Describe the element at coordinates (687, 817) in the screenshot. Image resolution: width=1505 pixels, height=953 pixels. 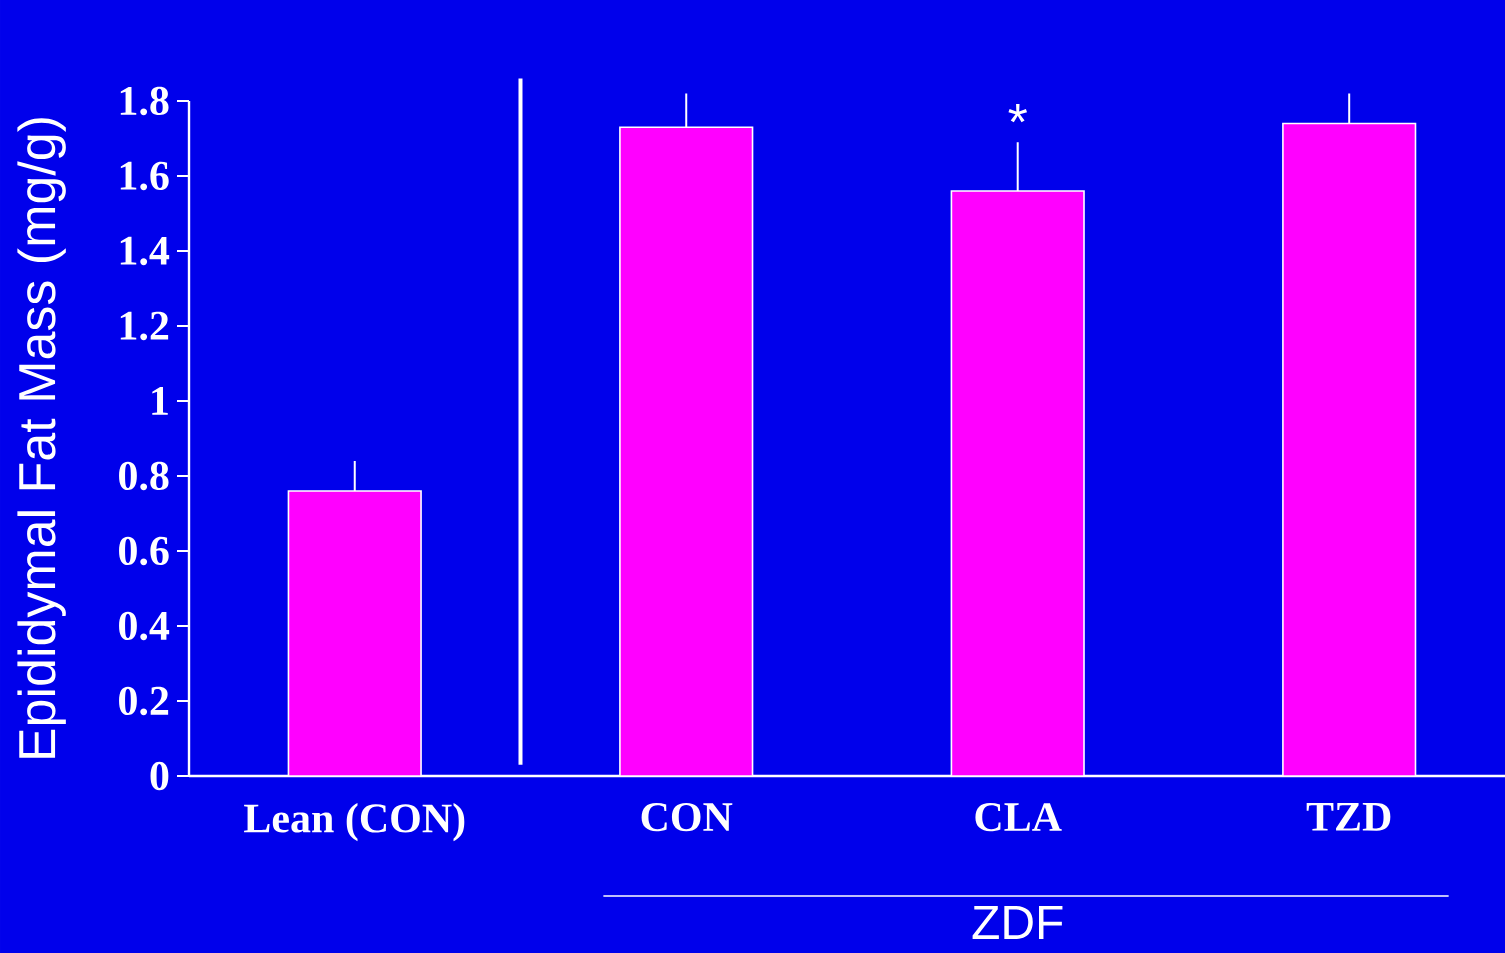
I see `x-tick-label: CON` at that location.